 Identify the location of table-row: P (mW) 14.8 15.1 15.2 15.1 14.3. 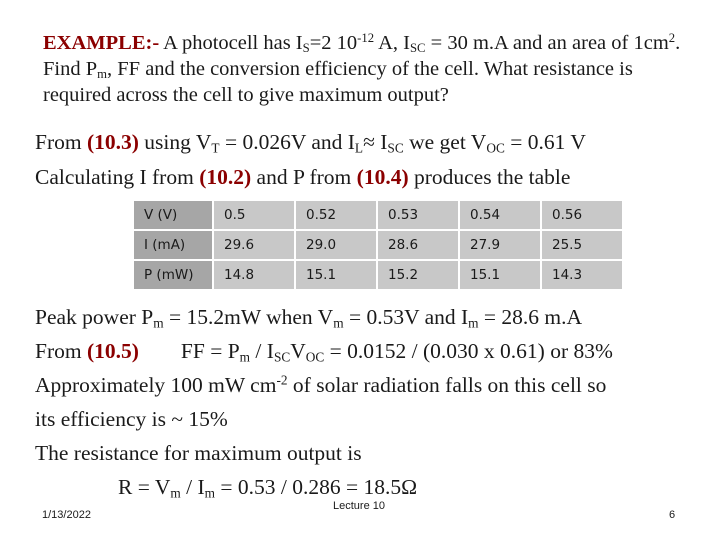
(378, 275).